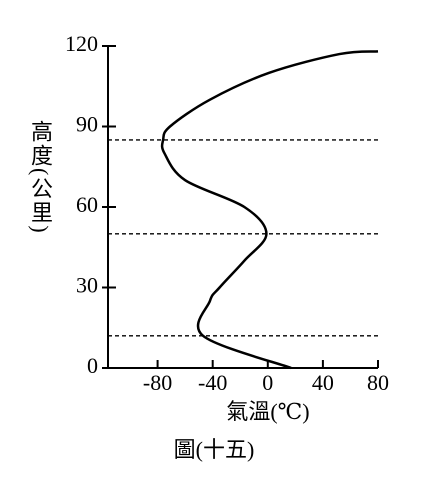 This screenshot has height=487, width=428. Describe the element at coordinates (378, 382) in the screenshot. I see `x-tick-label: 80` at that location.